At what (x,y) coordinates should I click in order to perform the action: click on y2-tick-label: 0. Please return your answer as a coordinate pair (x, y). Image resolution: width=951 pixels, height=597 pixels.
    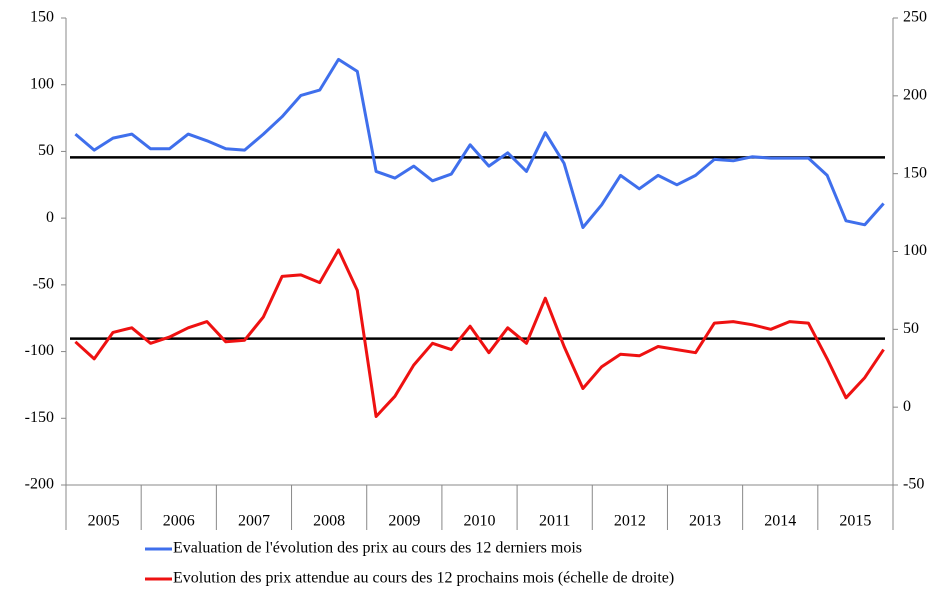
    Looking at the image, I should click on (907, 406).